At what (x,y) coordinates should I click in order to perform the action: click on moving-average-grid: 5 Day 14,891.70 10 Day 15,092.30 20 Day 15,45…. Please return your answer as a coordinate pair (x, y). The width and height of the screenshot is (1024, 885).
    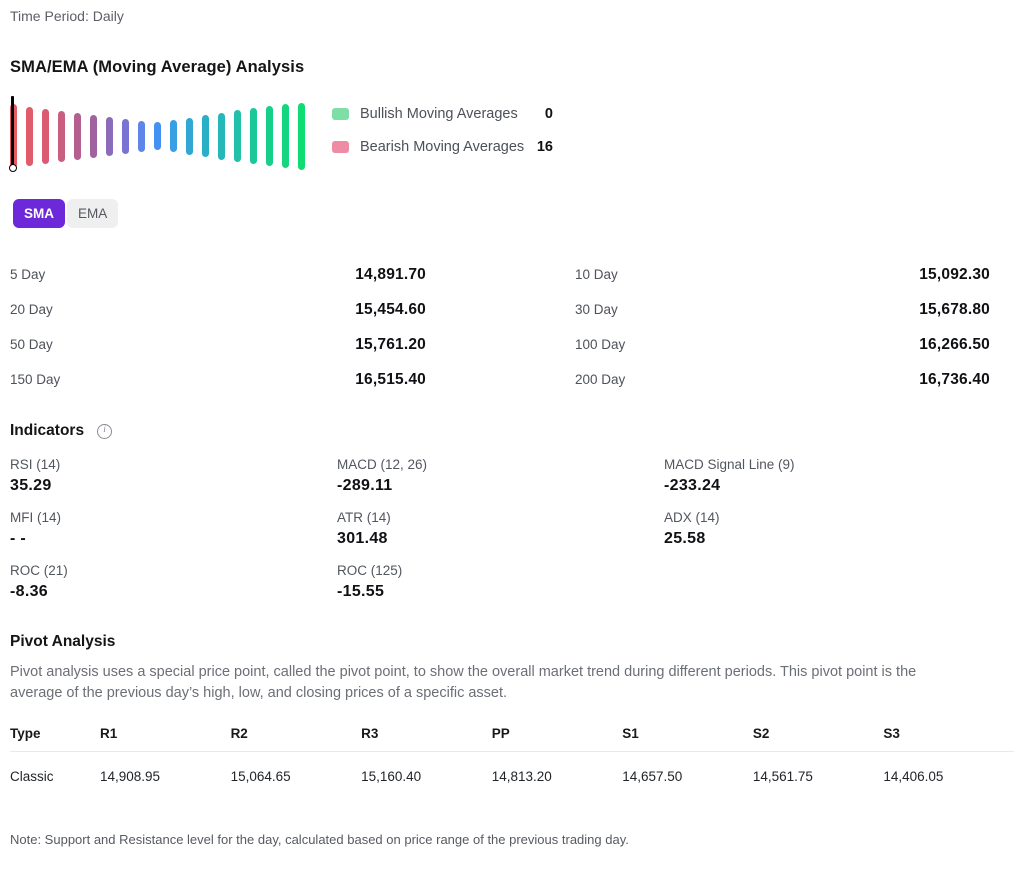
    Looking at the image, I should click on (512, 327).